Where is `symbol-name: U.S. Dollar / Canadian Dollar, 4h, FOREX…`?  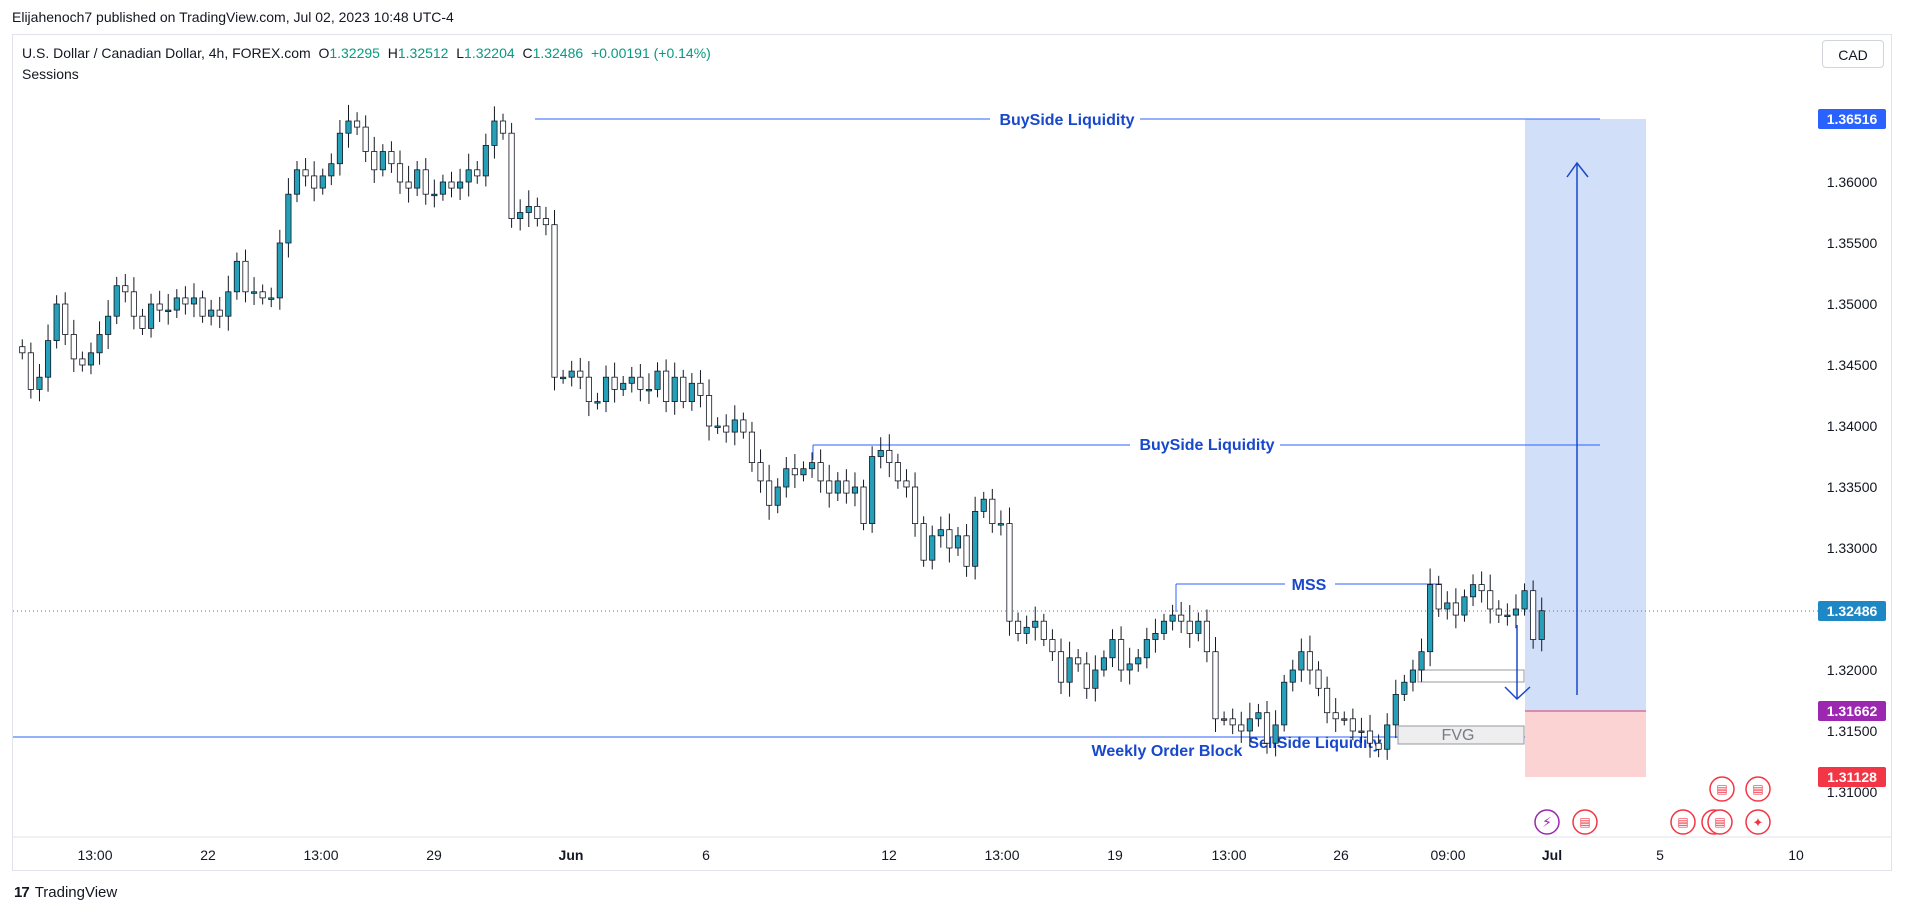
symbol-name: U.S. Dollar / Canadian Dollar, 4h, FOREX… is located at coordinates (166, 53).